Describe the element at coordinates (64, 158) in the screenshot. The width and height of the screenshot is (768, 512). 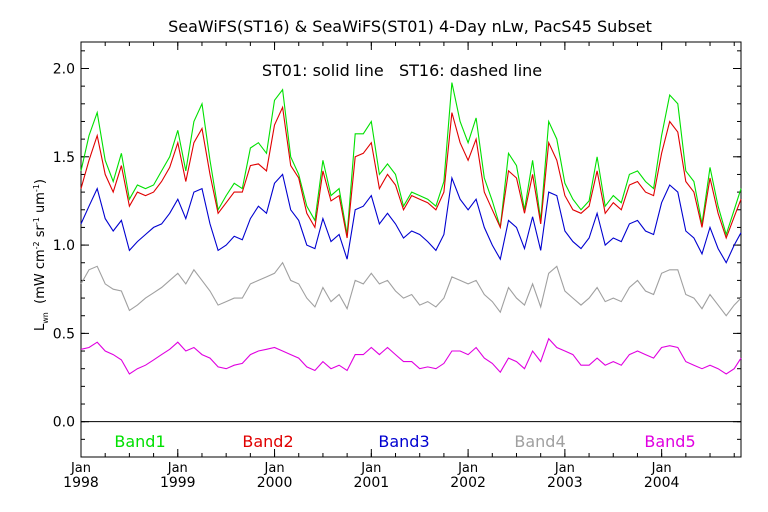
I see `y-tick-label: 1.5` at that location.